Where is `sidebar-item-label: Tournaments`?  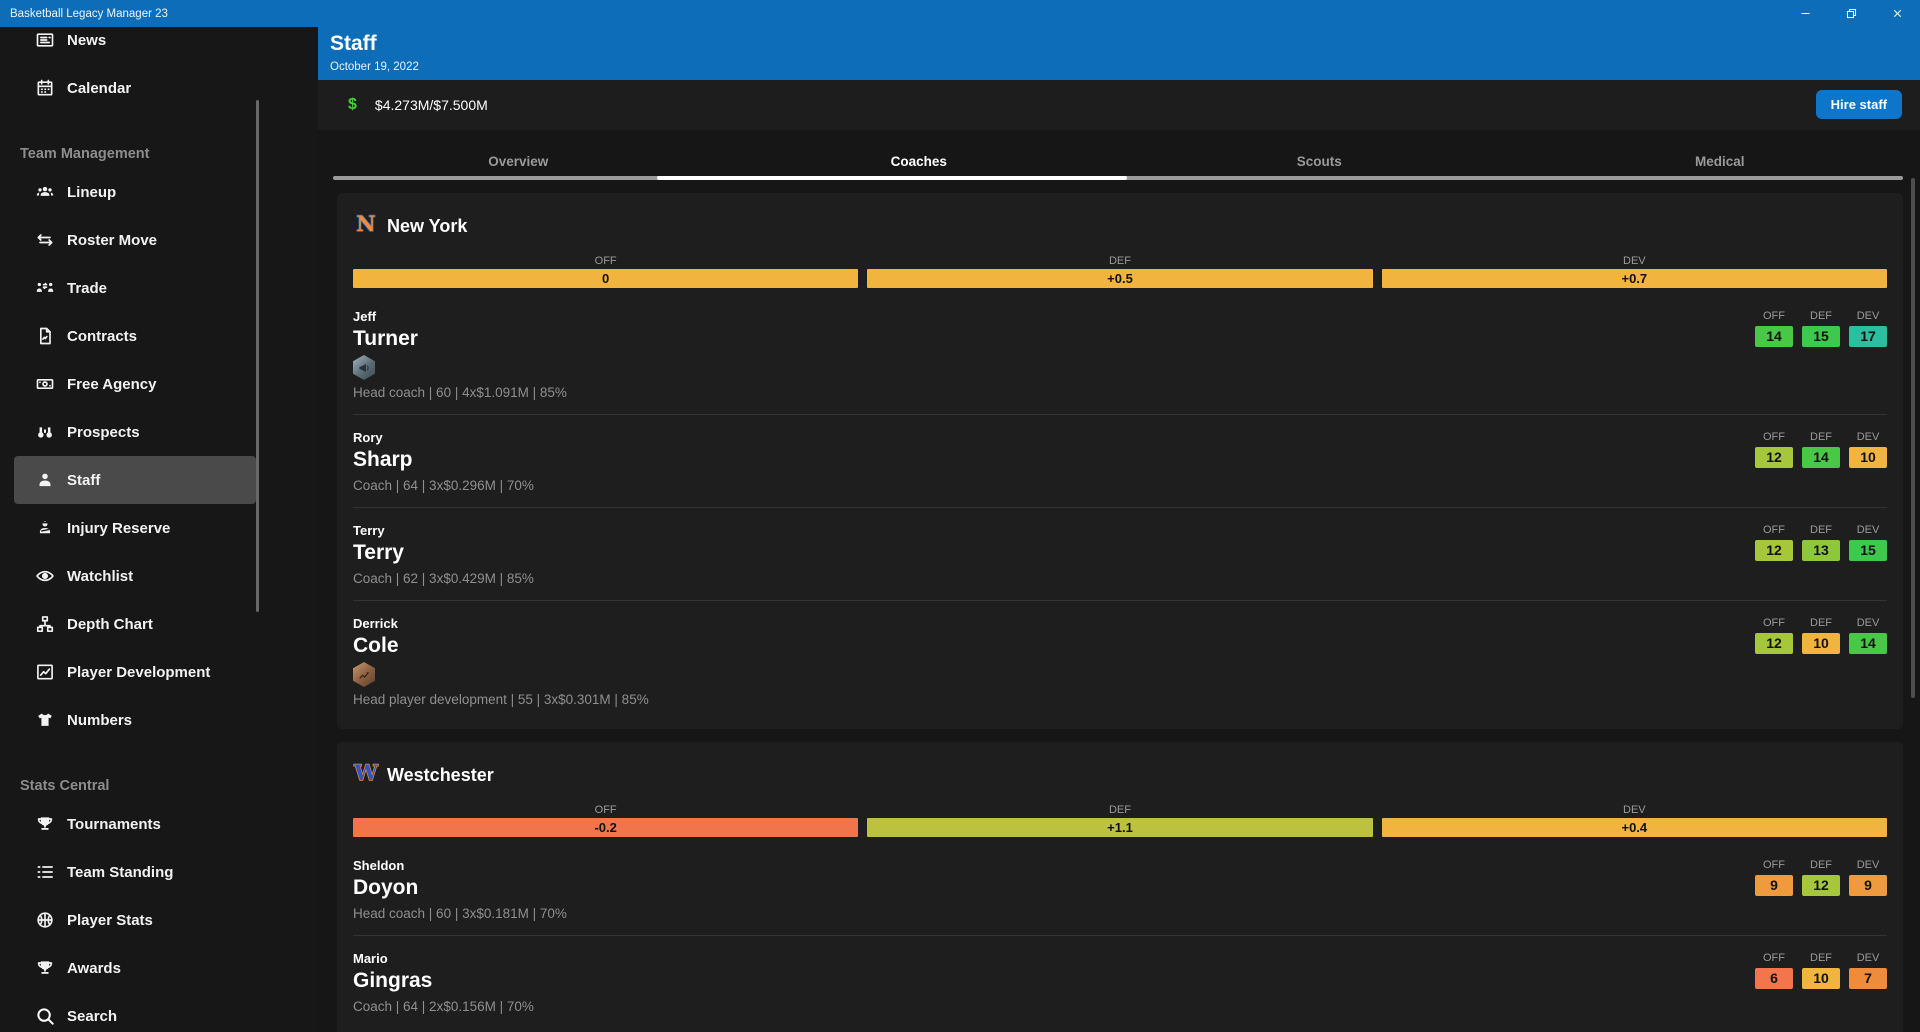
sidebar-item-label: Tournaments is located at coordinates (114, 824).